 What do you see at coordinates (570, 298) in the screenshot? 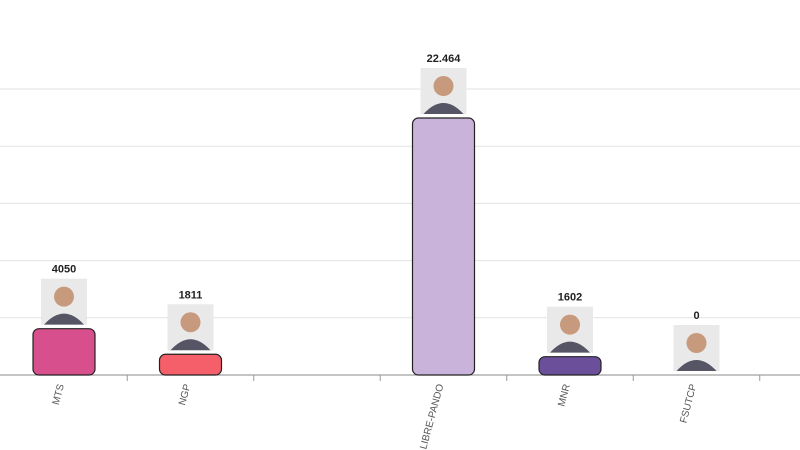
I see `value-label: 1602` at bounding box center [570, 298].